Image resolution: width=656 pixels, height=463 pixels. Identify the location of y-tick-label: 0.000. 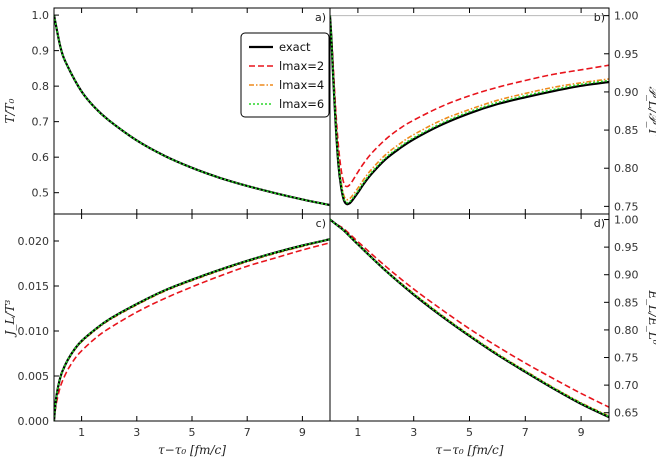
(34, 421).